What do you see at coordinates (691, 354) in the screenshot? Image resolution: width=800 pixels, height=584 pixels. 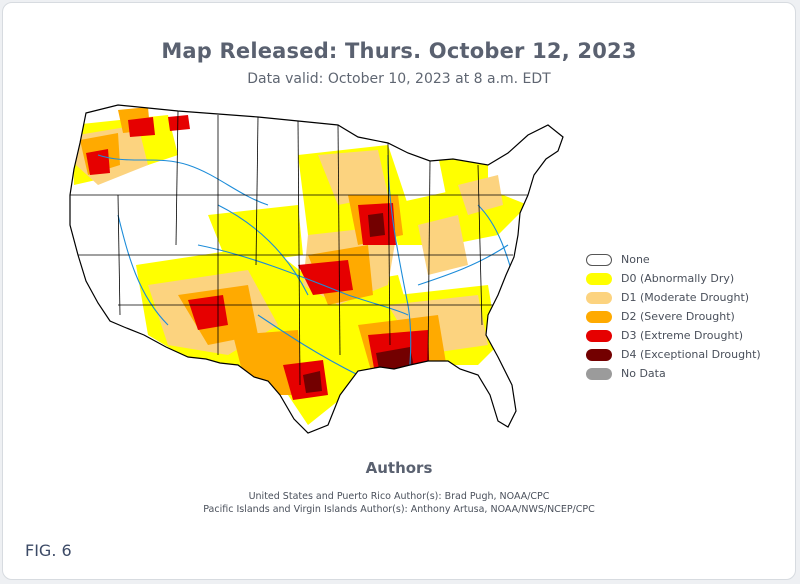 I see `legend-label: D4 (Exceptional Drought)` at bounding box center [691, 354].